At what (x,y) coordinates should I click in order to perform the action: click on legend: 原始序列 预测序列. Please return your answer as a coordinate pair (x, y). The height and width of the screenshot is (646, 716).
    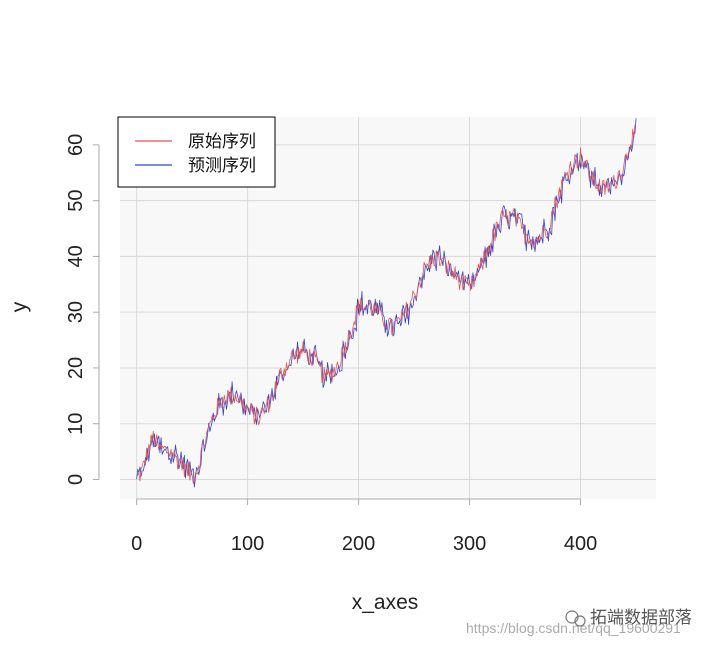
    Looking at the image, I should click on (196, 152).